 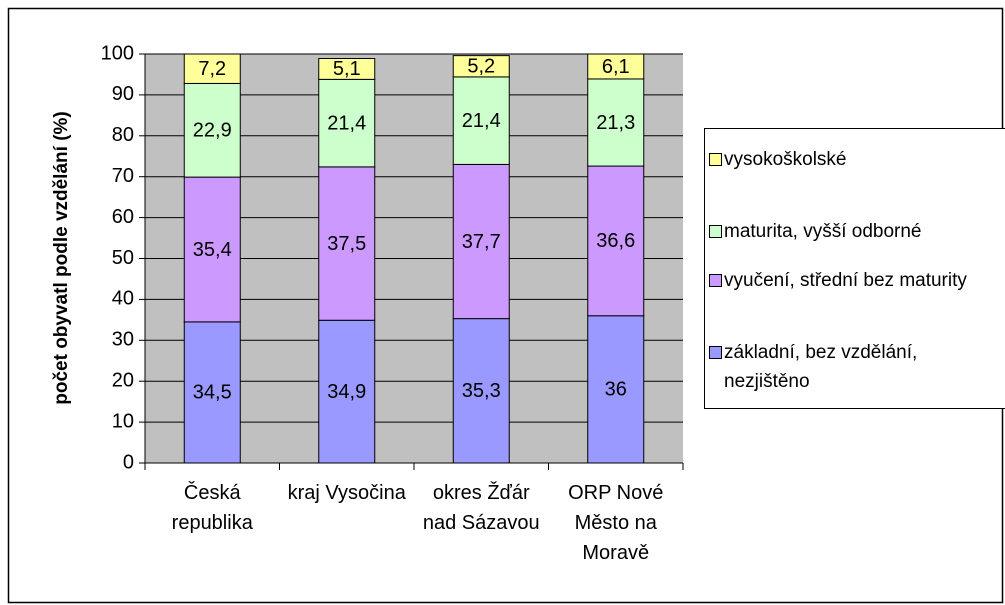 I want to click on value-label: 6,1, so click(x=616, y=67).